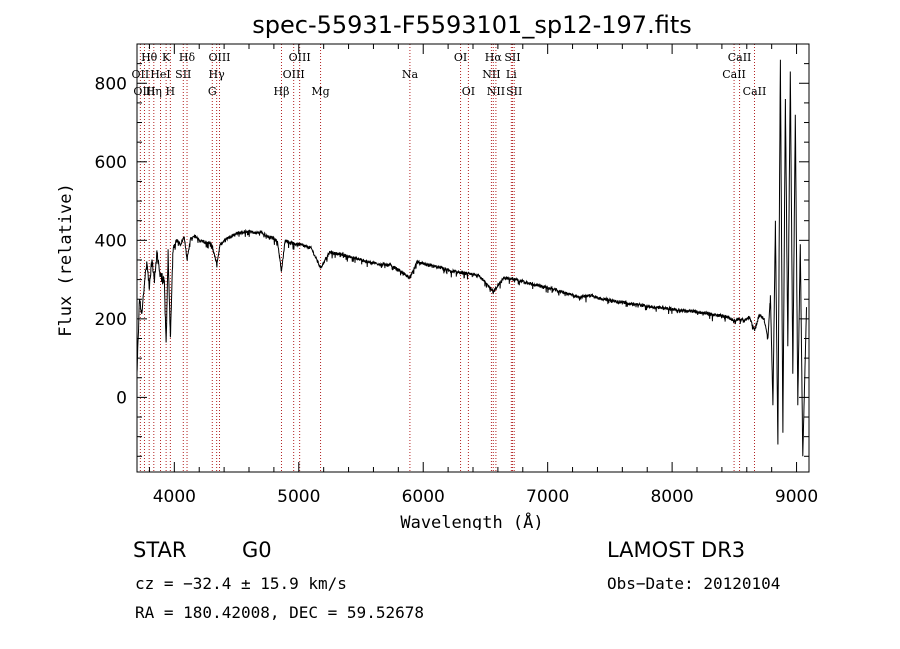 The width and height of the screenshot is (900, 649). Describe the element at coordinates (511, 74) in the screenshot. I see `spectral-line-label: Li` at that location.